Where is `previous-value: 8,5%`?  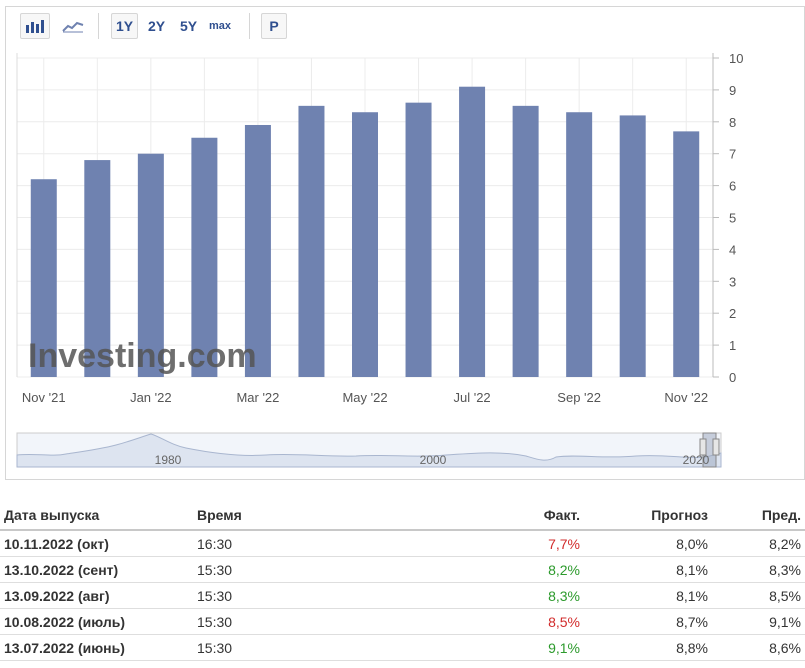 previous-value: 8,5% is located at coordinates (758, 595).